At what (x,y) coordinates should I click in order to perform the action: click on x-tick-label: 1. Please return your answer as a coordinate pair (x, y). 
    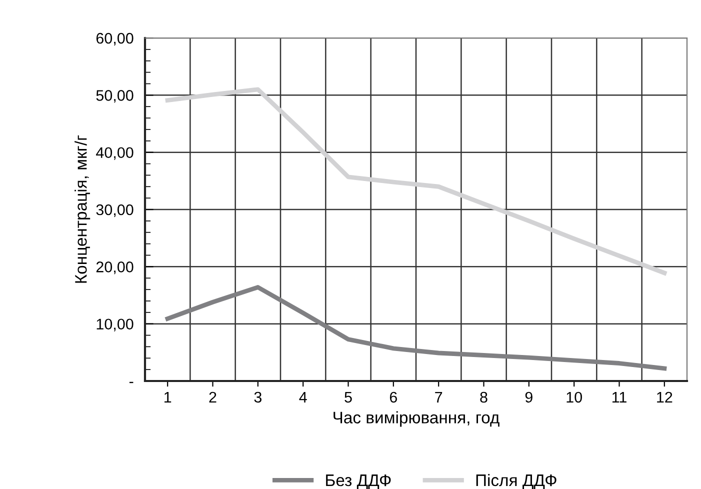
    Looking at the image, I should click on (168, 397).